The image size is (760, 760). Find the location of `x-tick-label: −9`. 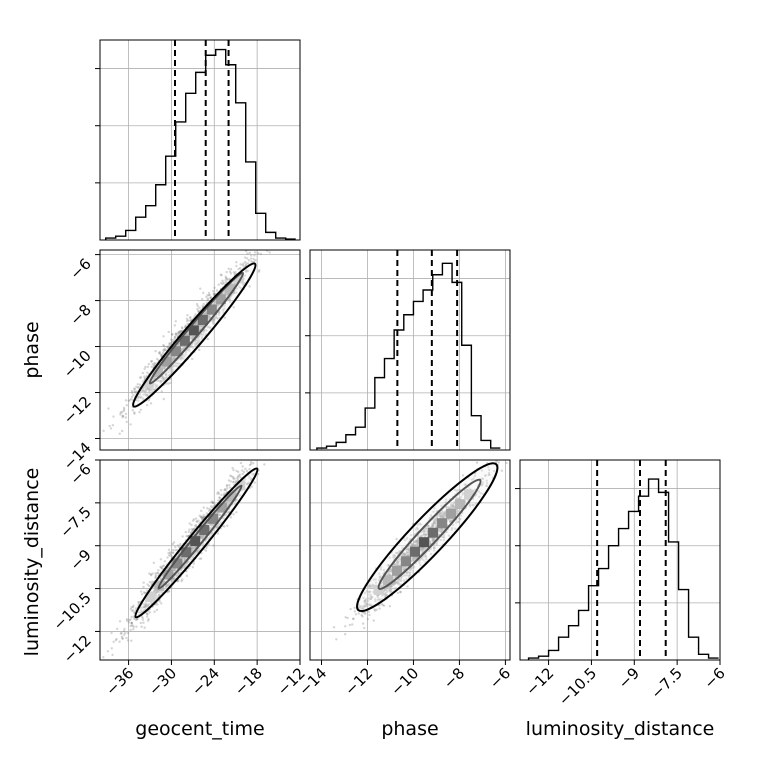

x-tick-label: −9 is located at coordinates (629, 678).